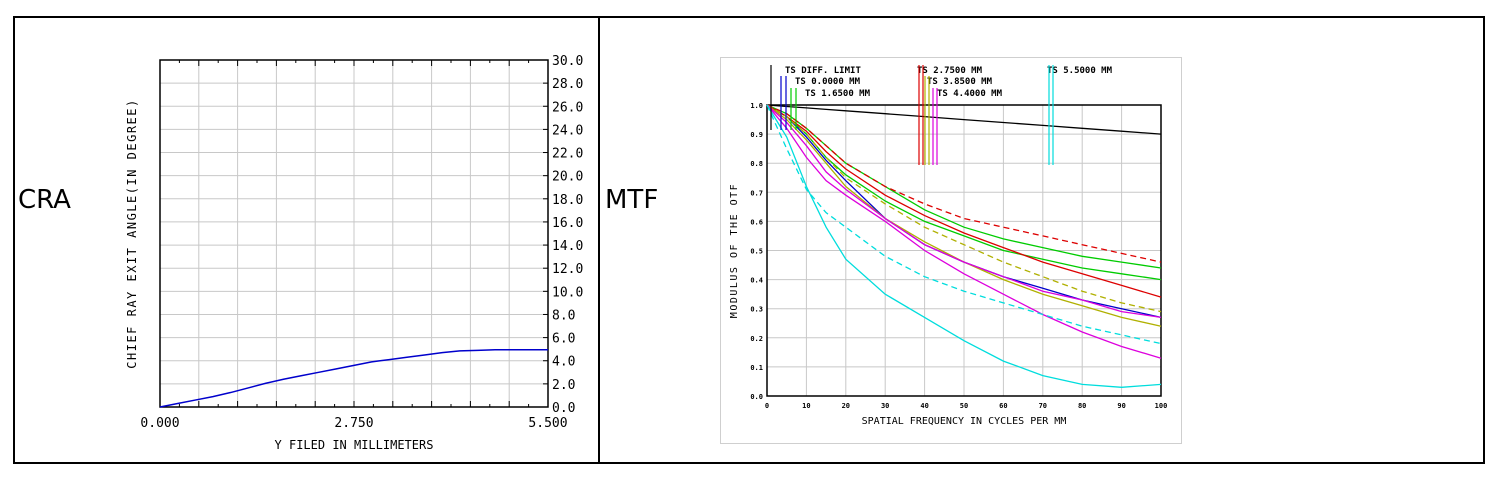 The width and height of the screenshot is (1500, 487). I want to click on cra-y-tick-label: 20.0, so click(567, 177).